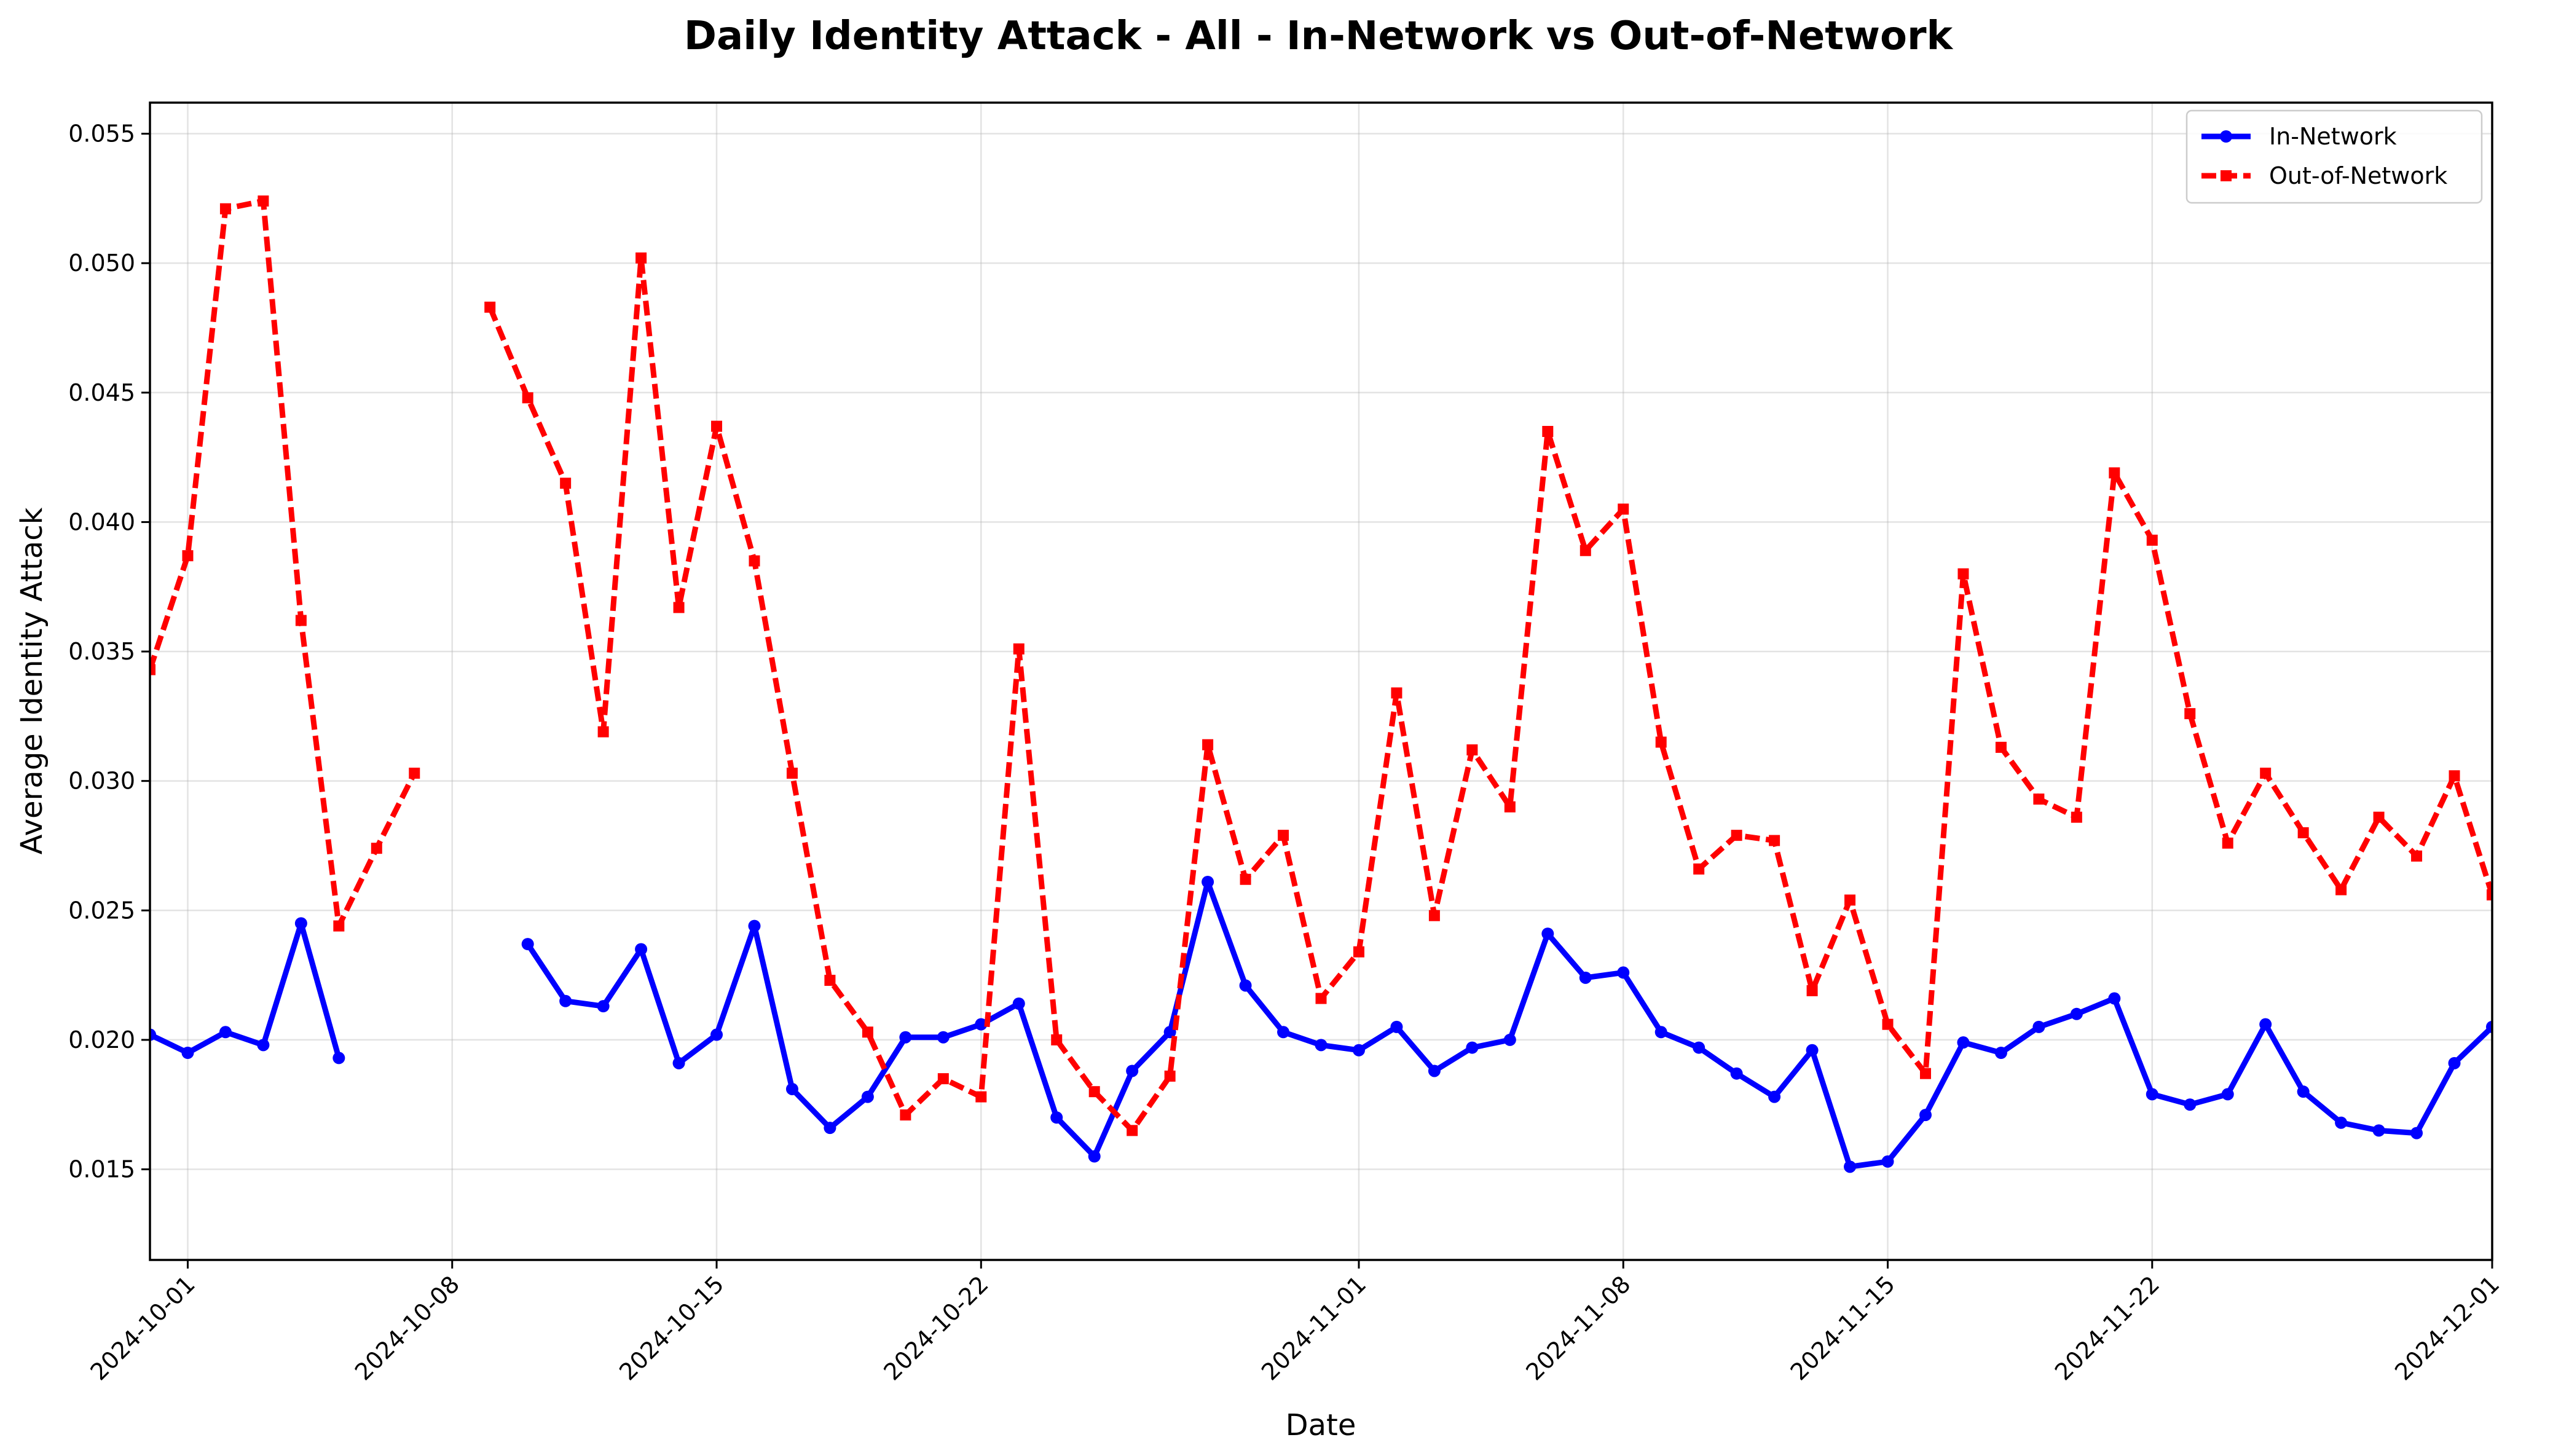 The image size is (2561, 1456). Describe the element at coordinates (1577, 1327) in the screenshot. I see `x-tick-label: 2024-11-08` at that location.